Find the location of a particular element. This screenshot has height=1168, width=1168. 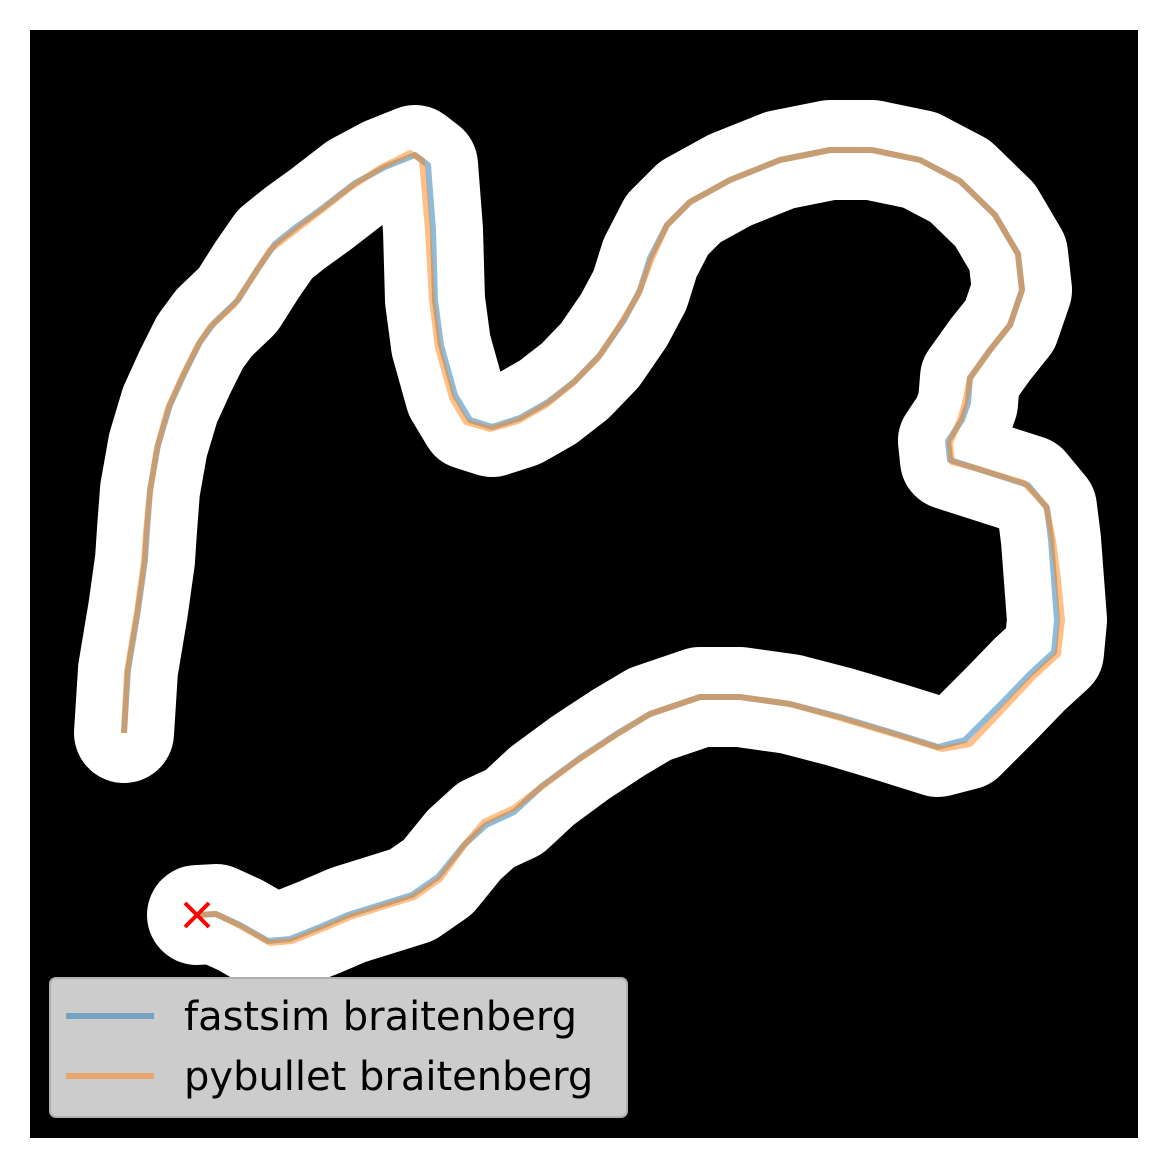

start-marker-x-icon is located at coordinates (197, 915).